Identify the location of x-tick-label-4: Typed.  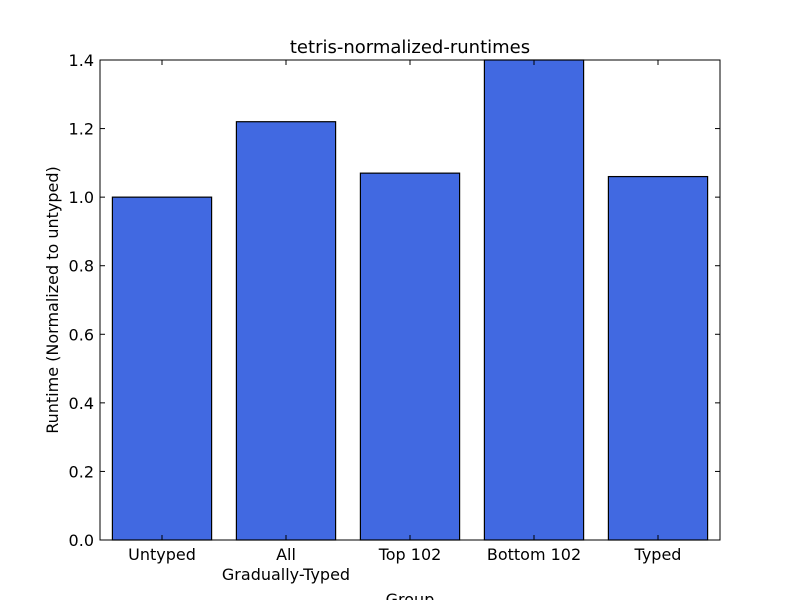
(658, 554).